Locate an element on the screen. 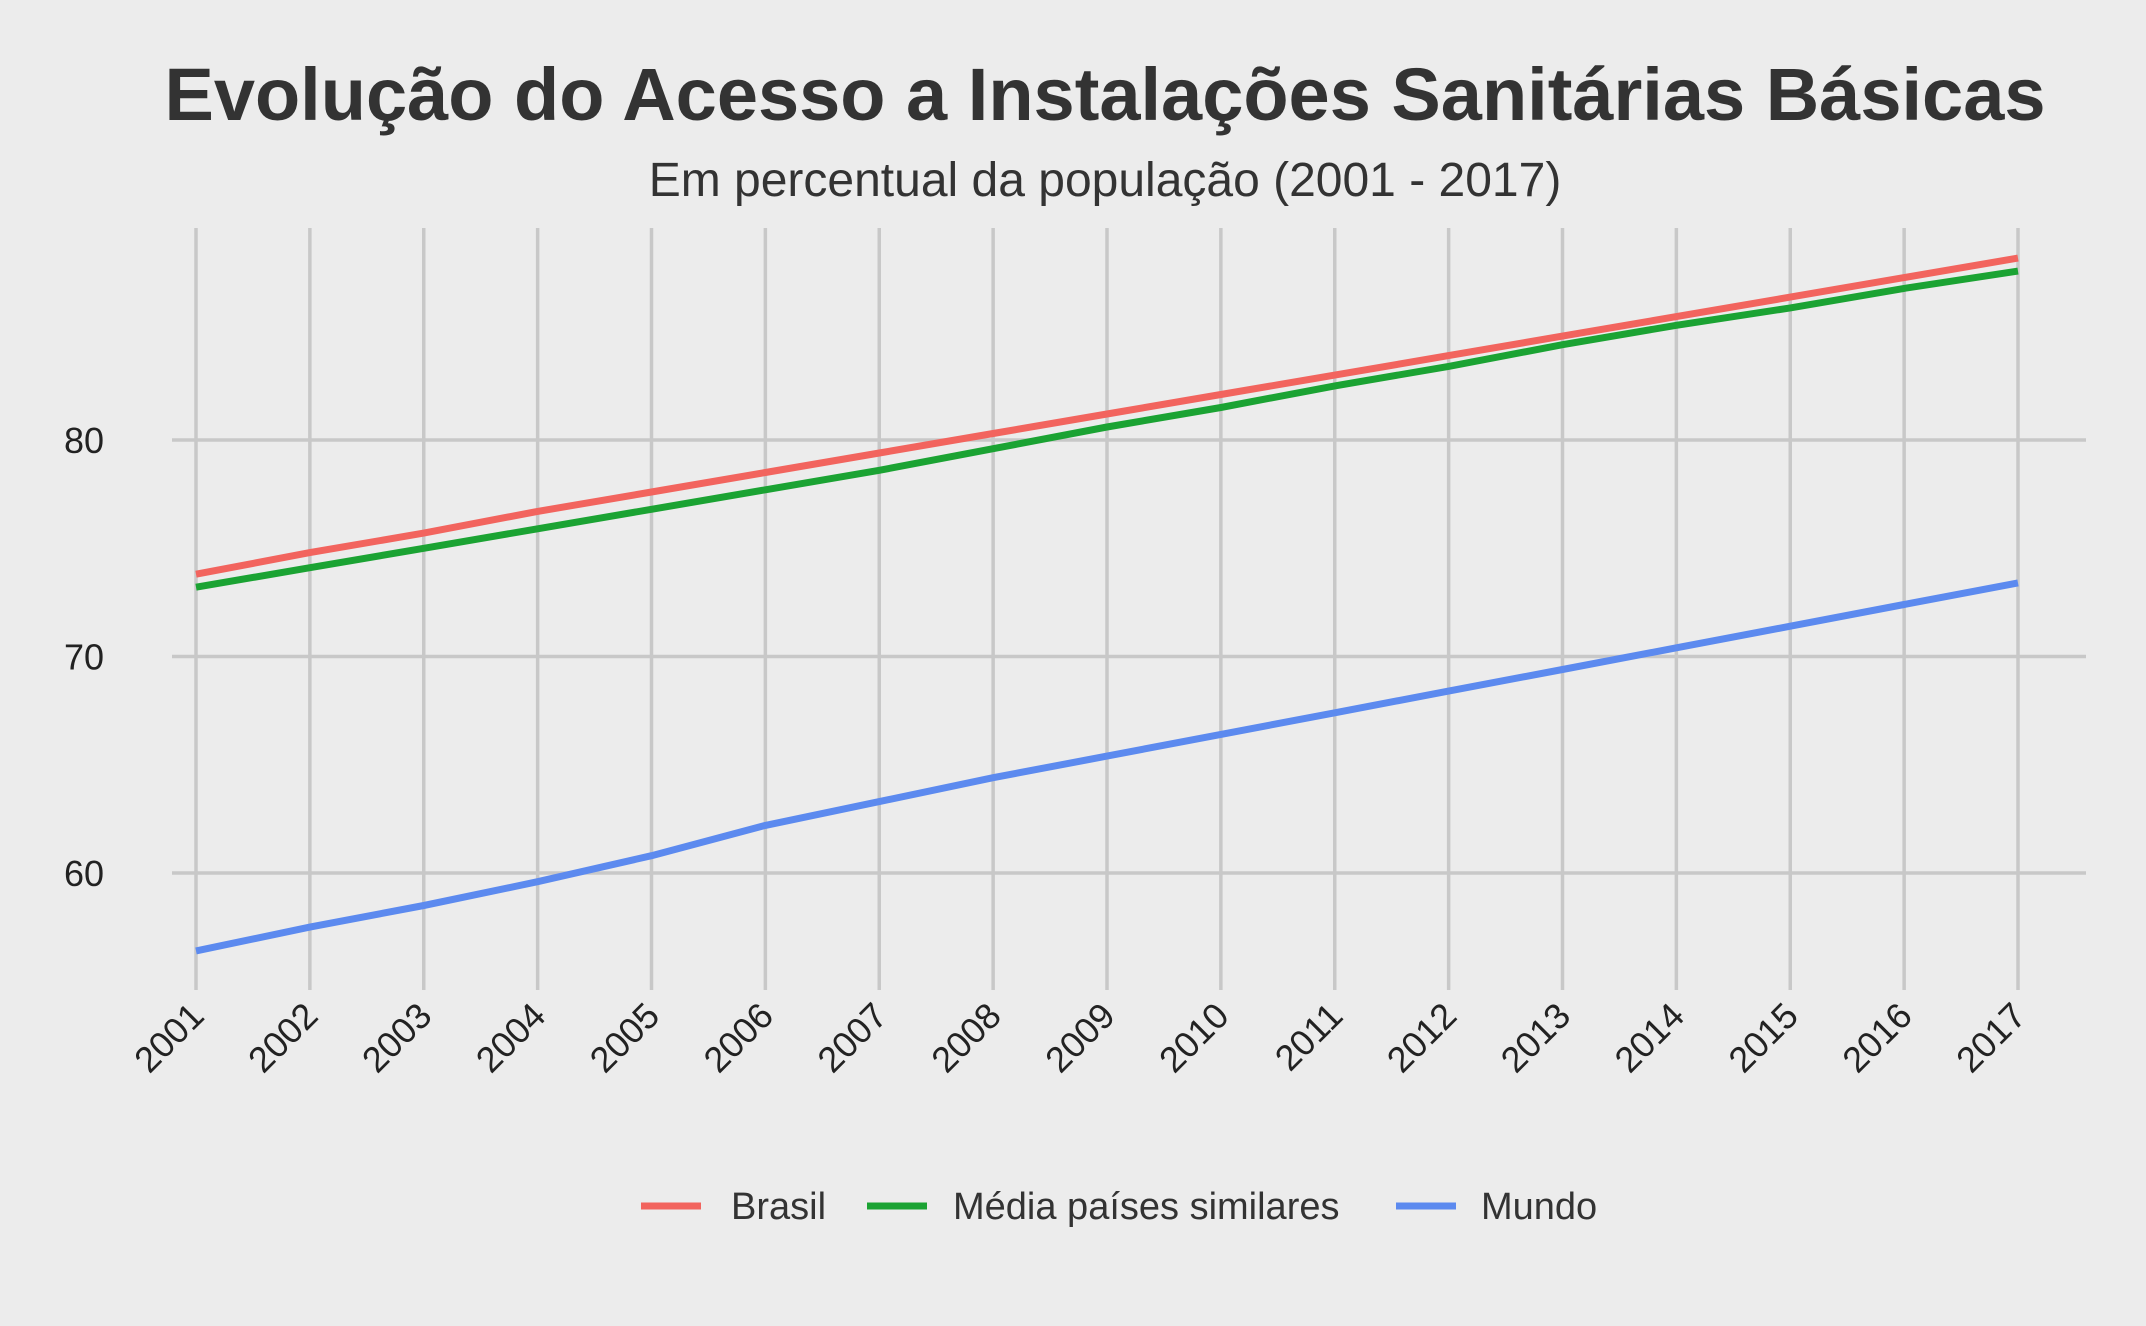  x-tick-label: 2008 is located at coordinates (966, 1038).